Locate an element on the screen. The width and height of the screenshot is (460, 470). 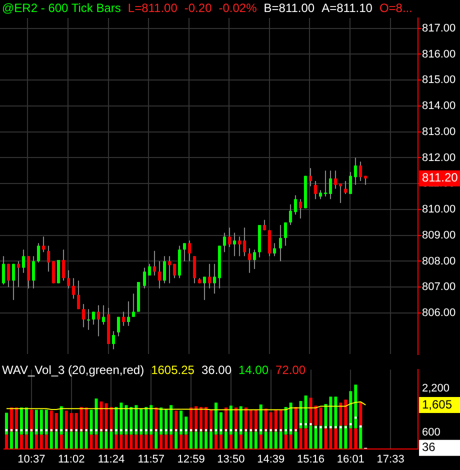
y-tick-label: 806.00 is located at coordinates (439, 313).